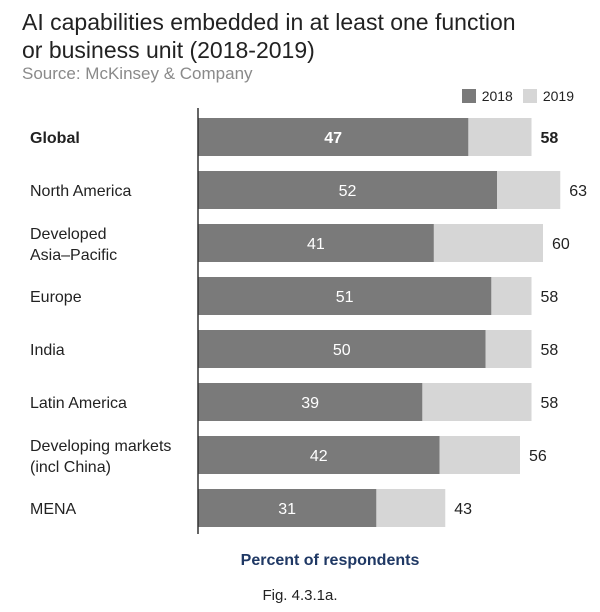 This screenshot has height=612, width=600. I want to click on data-label-2018: 50, so click(342, 350).